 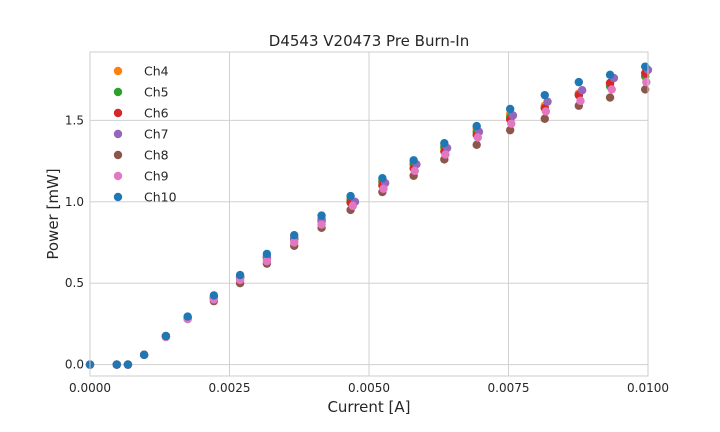 What do you see at coordinates (509, 388) in the screenshot?
I see `x-tick-label: 0.0075` at bounding box center [509, 388].